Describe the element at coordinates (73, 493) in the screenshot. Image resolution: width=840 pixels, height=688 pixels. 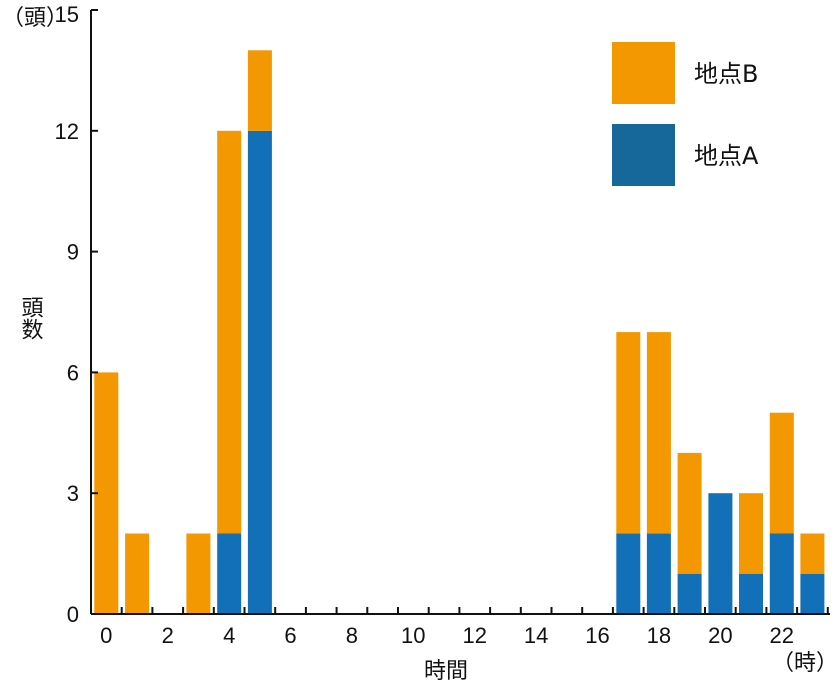
I see `y-tick-label: 3` at that location.